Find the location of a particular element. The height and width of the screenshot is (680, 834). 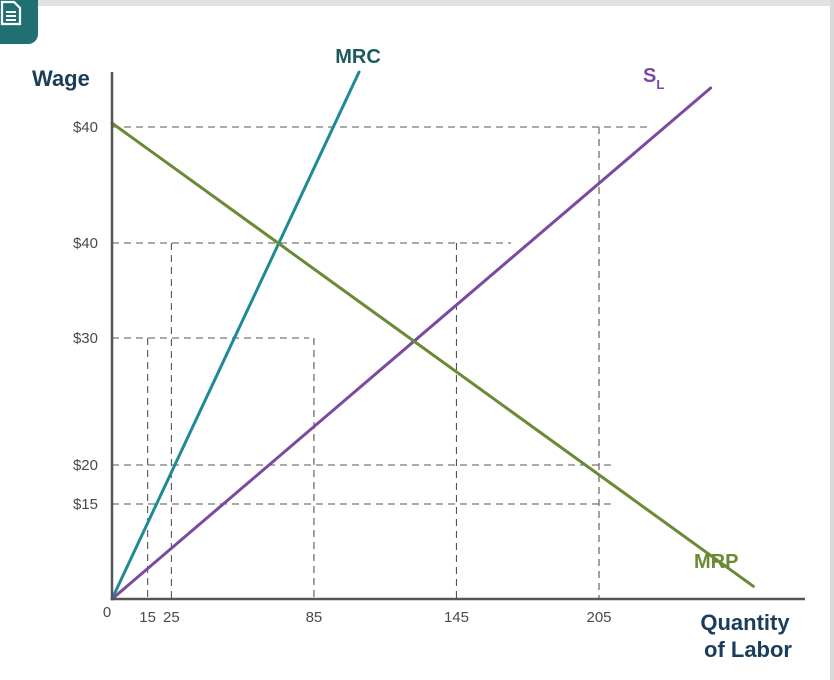

x-tick-label-1: 25 is located at coordinates (171, 617).